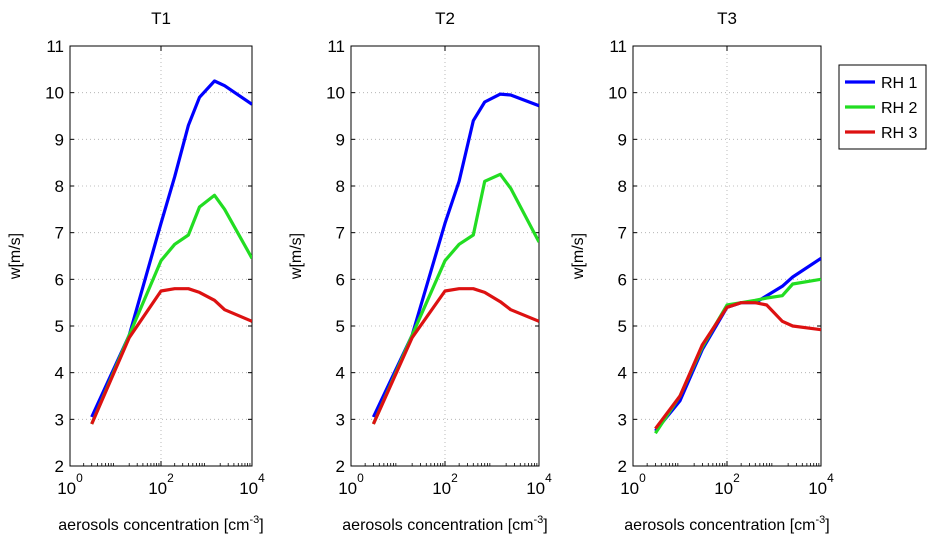  What do you see at coordinates (899, 133) in the screenshot?
I see `legend-label: RH 3` at bounding box center [899, 133].